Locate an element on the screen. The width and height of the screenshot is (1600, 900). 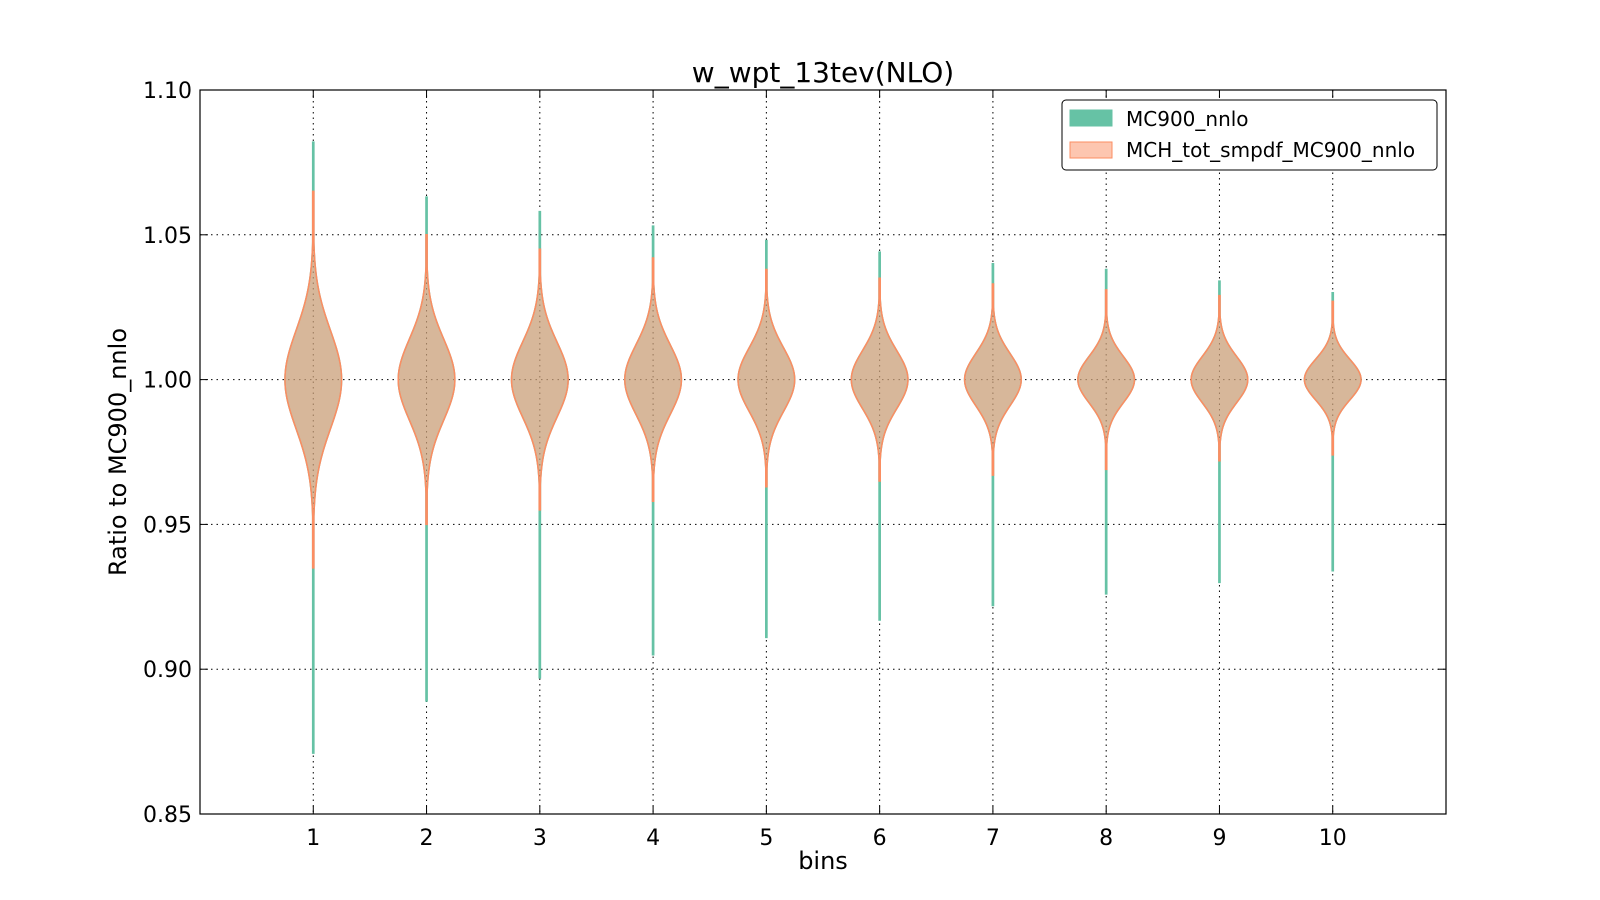
legend-swatch-mch-tot-smpdf-mc900-nnlo is located at coordinates (1091, 150).